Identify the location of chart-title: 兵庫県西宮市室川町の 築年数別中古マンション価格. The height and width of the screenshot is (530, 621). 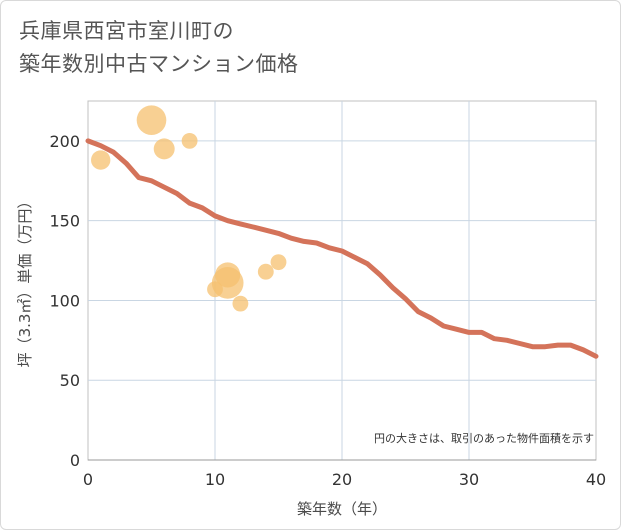
(159, 48).